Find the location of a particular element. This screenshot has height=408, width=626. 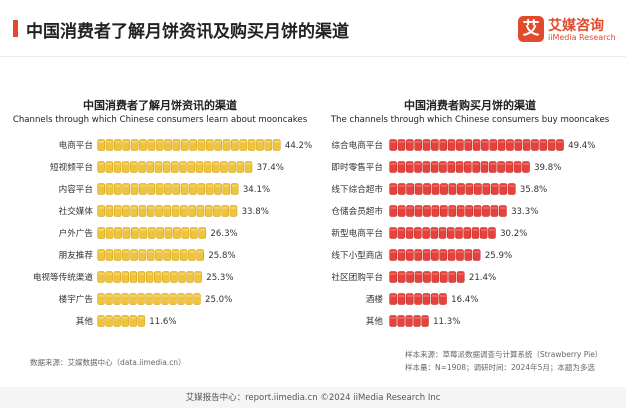

category-label: 即时零售平台 is located at coordinates (357, 167).